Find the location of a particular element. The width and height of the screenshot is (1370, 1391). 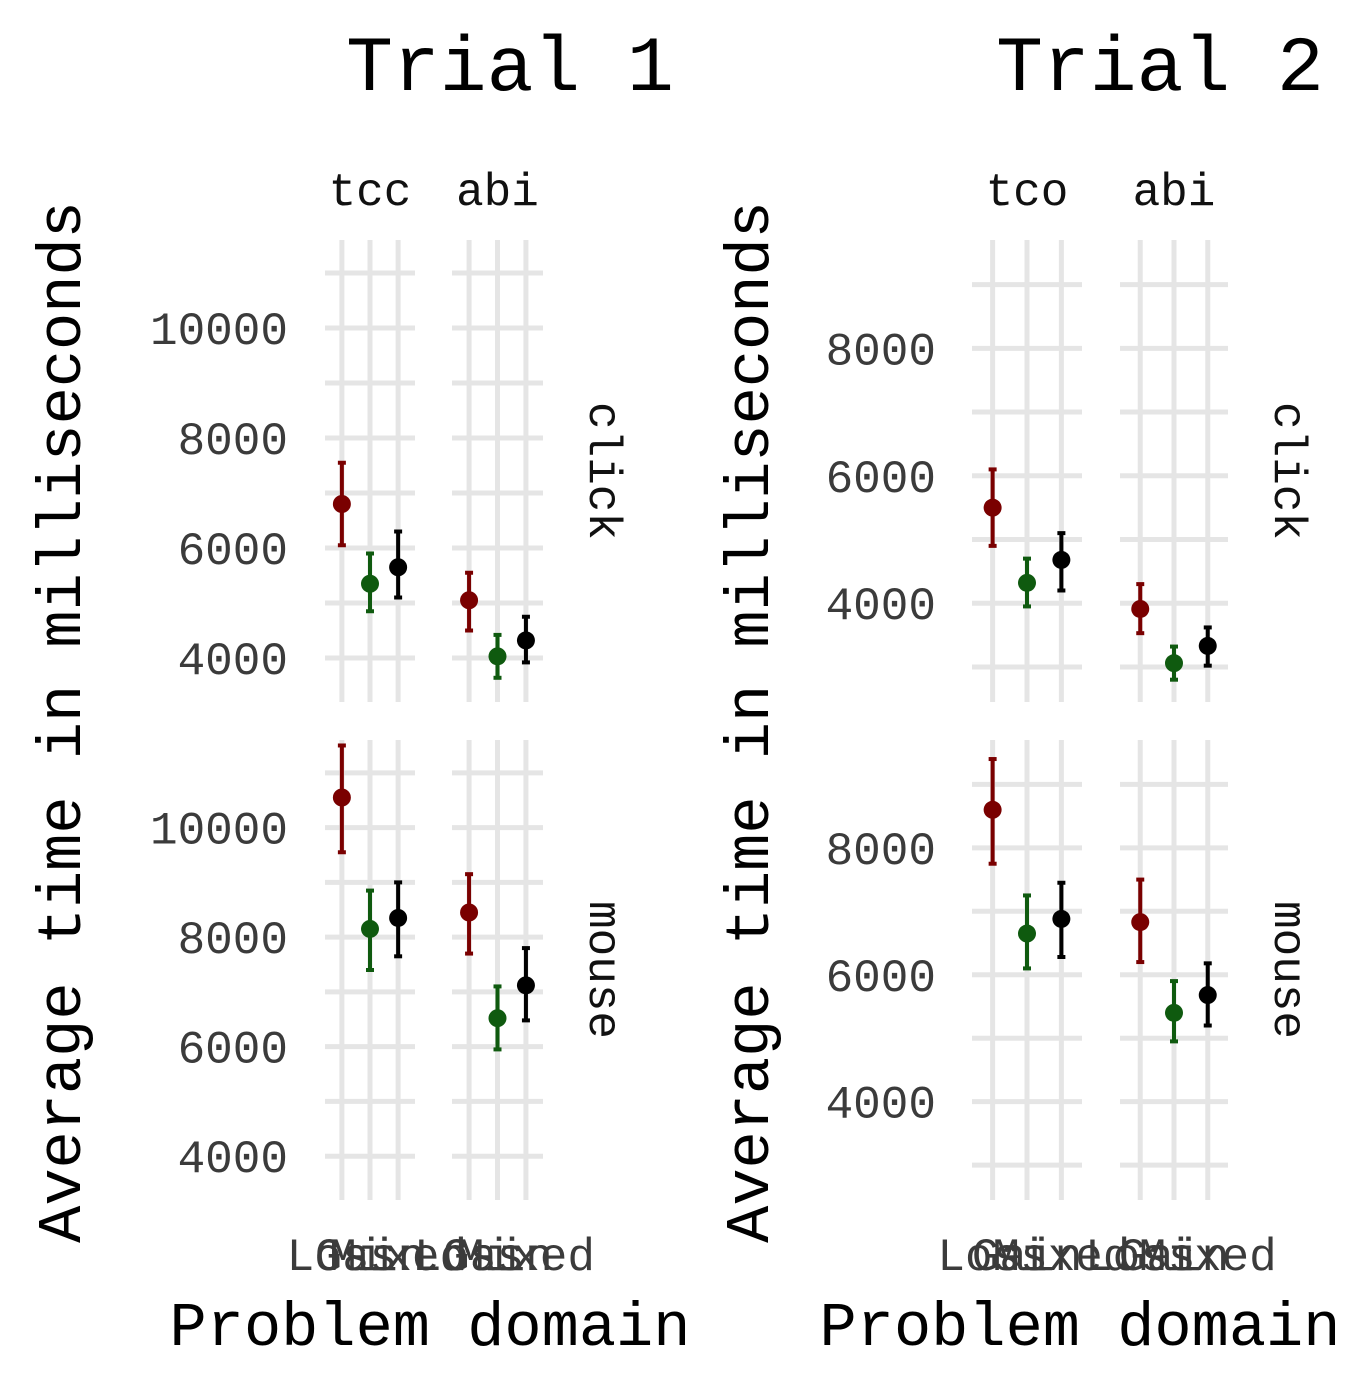

chart-title: Trial 1 is located at coordinates (510, 70).